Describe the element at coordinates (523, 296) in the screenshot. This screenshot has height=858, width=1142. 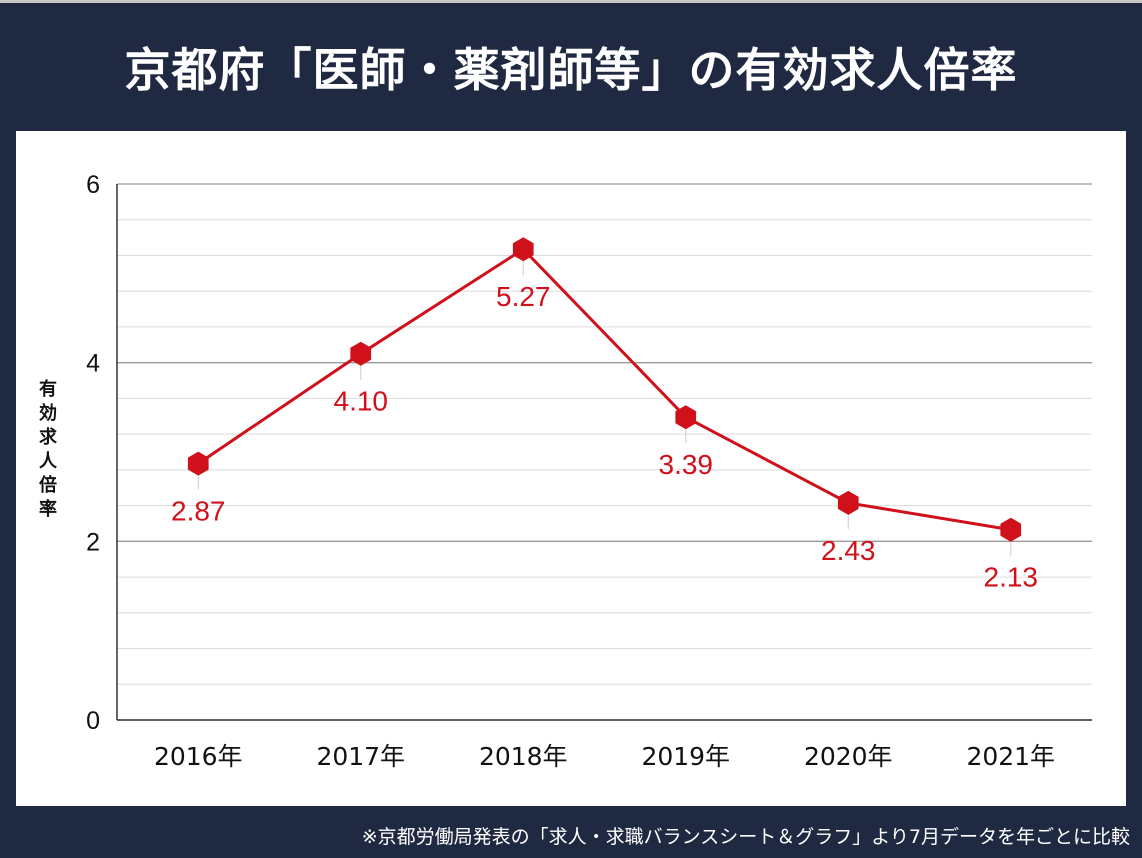
I see `data-label: 5.27` at that location.